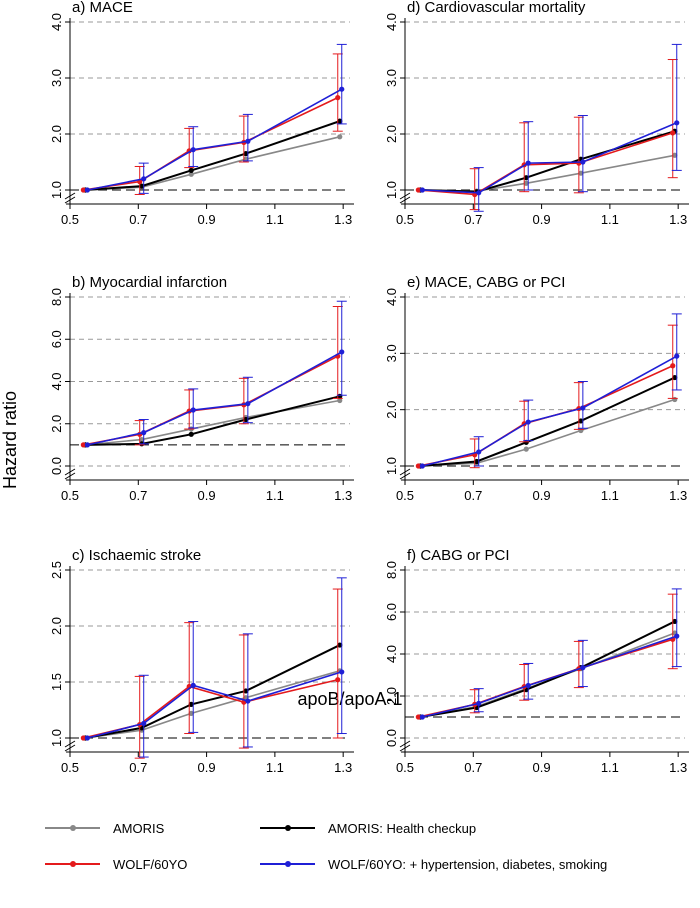  Describe the element at coordinates (56, 682) in the screenshot. I see `y-tick-label: 1.5` at that location.